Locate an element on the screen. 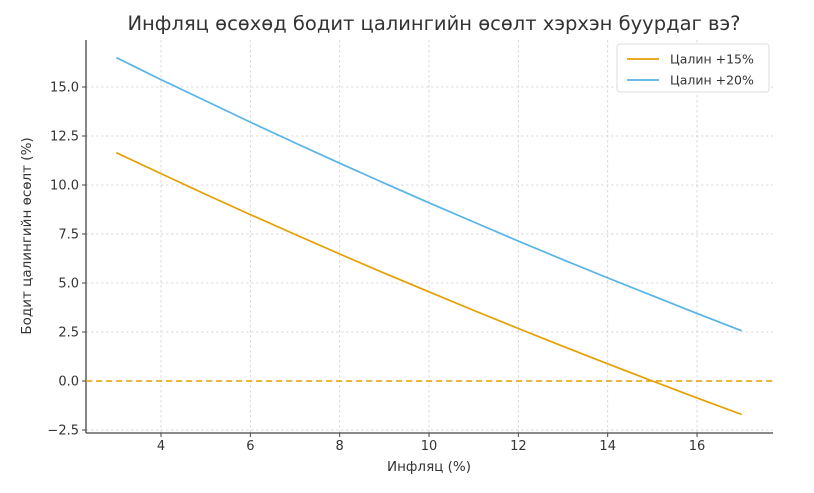 The height and width of the screenshot is (493, 814). x-tick-label: 8 is located at coordinates (340, 446).